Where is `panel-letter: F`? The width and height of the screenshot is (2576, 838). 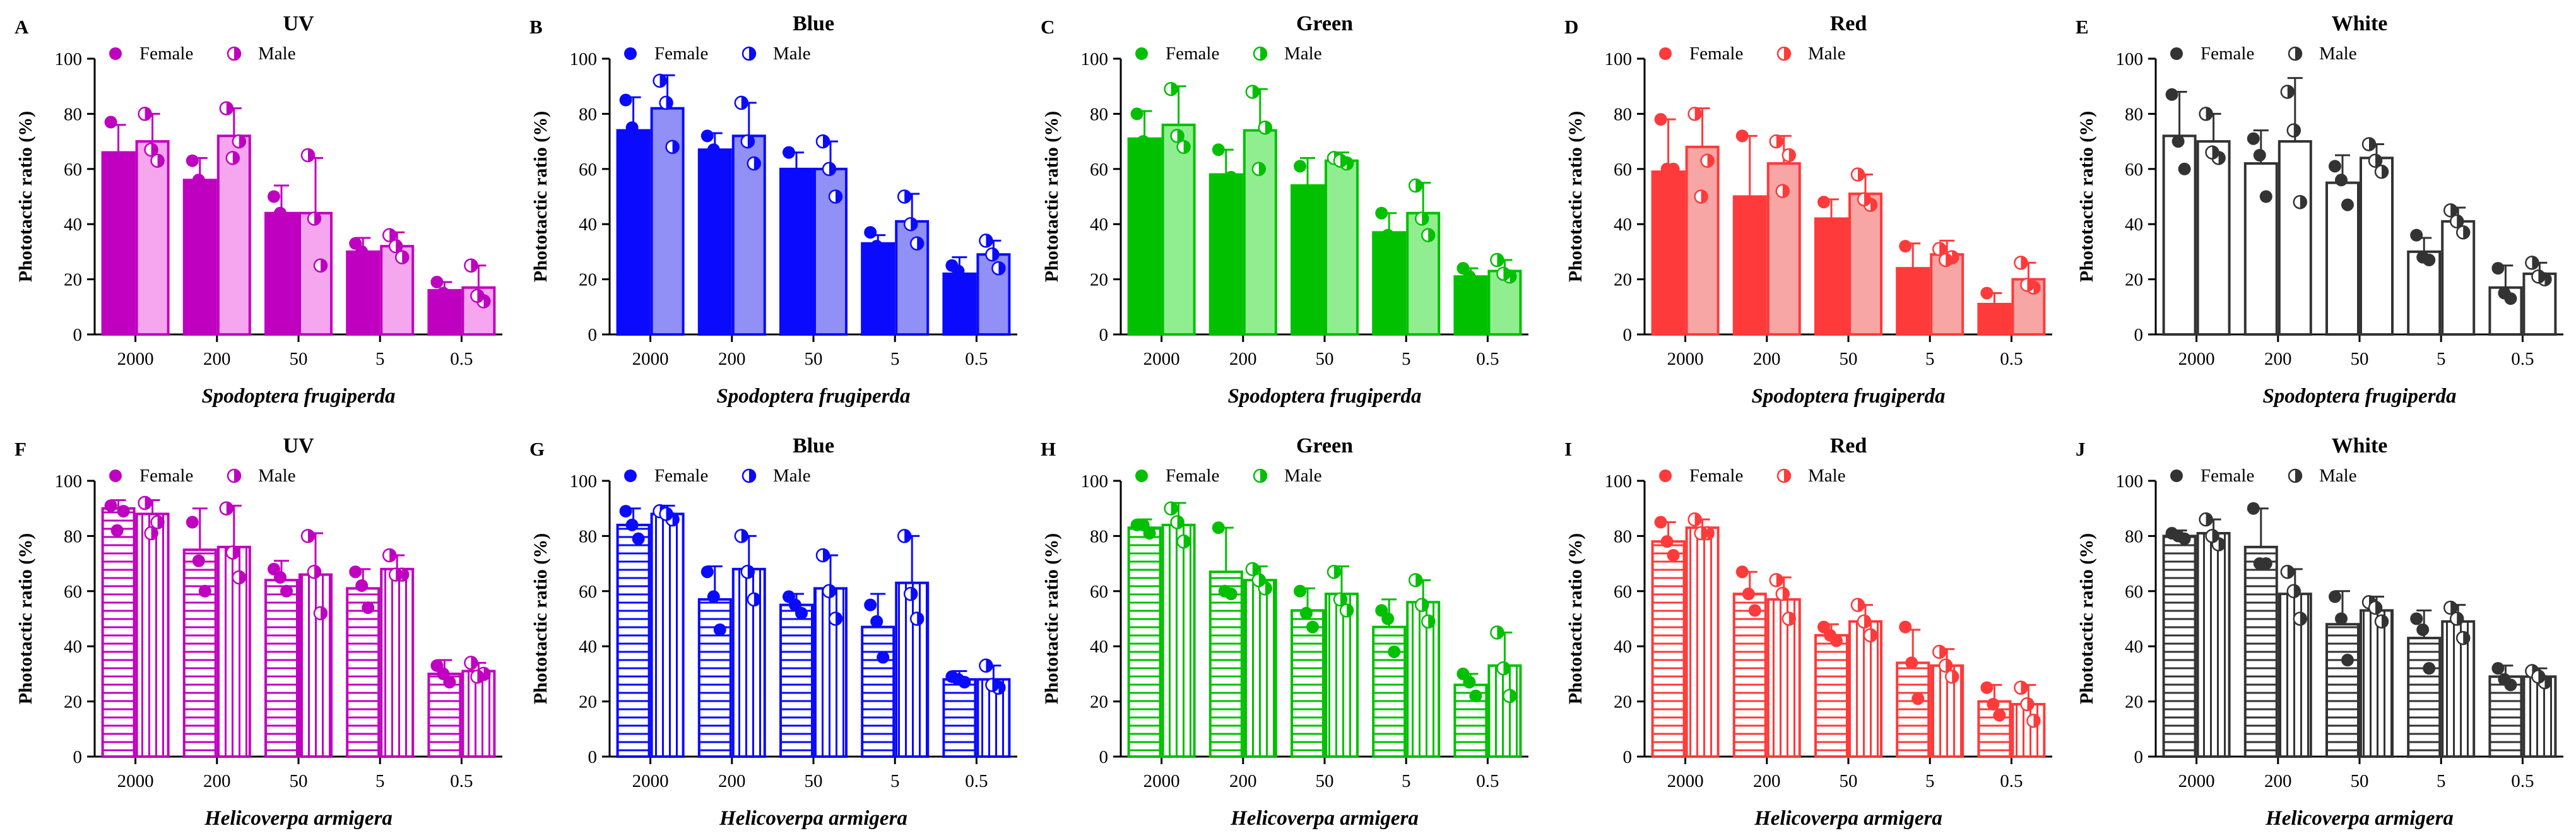 panel-letter: F is located at coordinates (21, 449).